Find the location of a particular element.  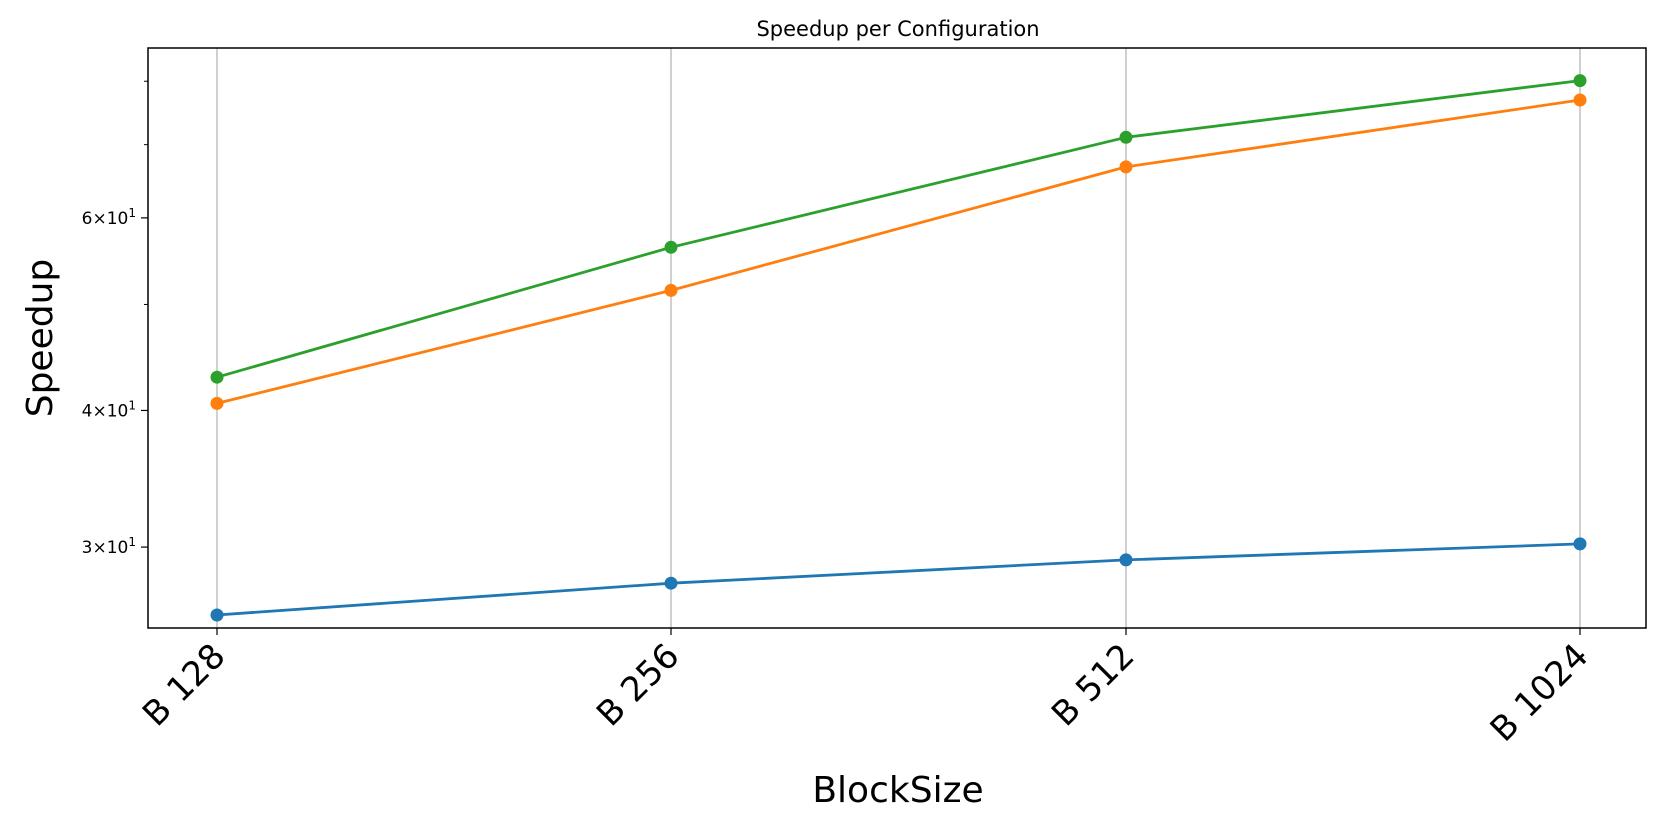

y-axis: 3×101 4×101 6×101 is located at coordinates (115, 319).